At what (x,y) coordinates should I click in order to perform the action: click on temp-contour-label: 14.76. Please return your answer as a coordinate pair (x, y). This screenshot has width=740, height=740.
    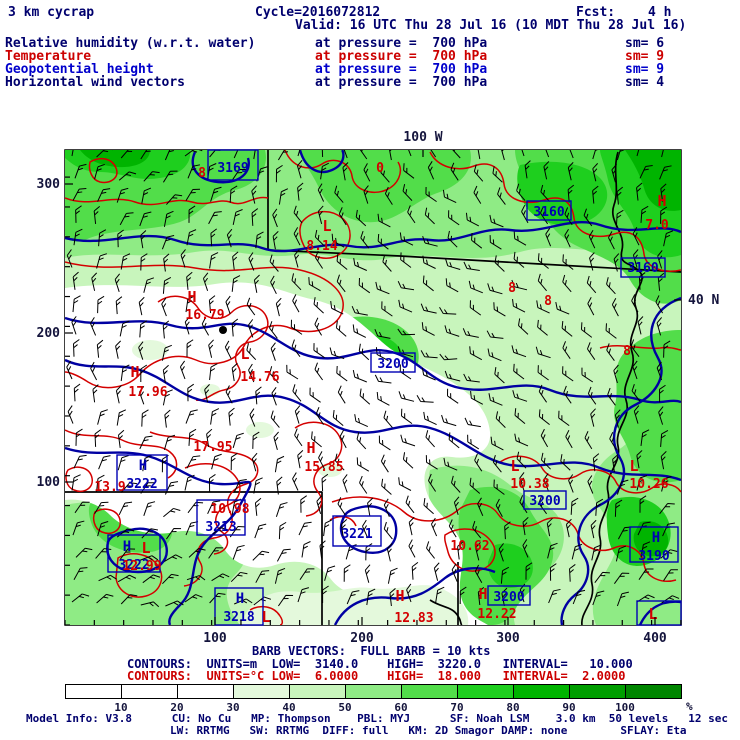
    Looking at the image, I should click on (259, 377).